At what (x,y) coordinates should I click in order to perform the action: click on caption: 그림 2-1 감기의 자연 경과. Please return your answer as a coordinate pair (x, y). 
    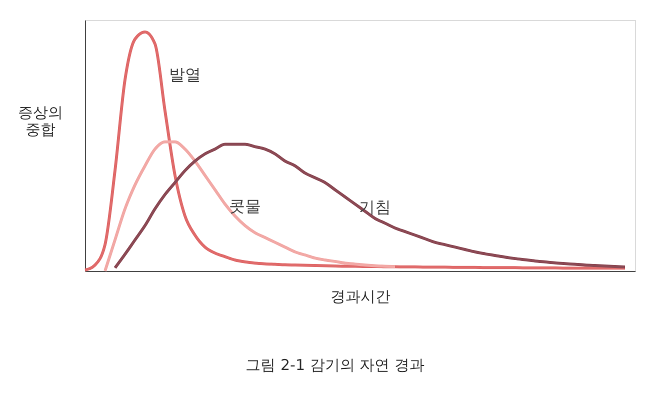
    Looking at the image, I should click on (335, 365).